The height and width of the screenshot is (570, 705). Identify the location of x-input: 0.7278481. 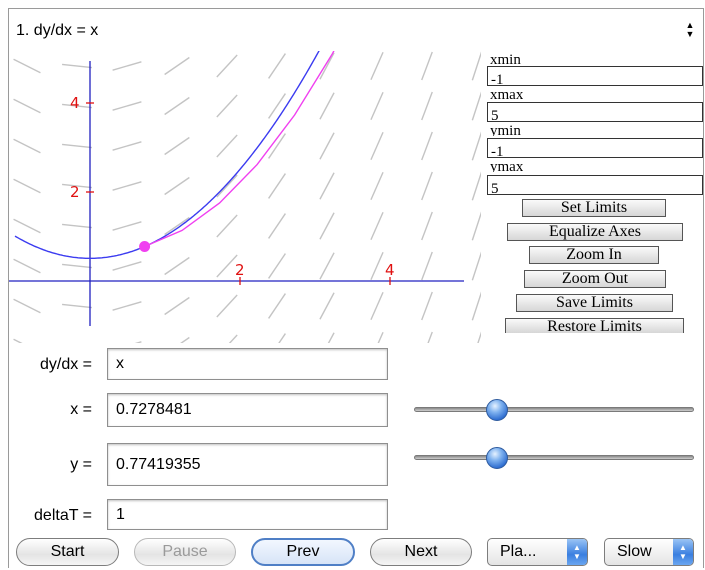
(247, 410).